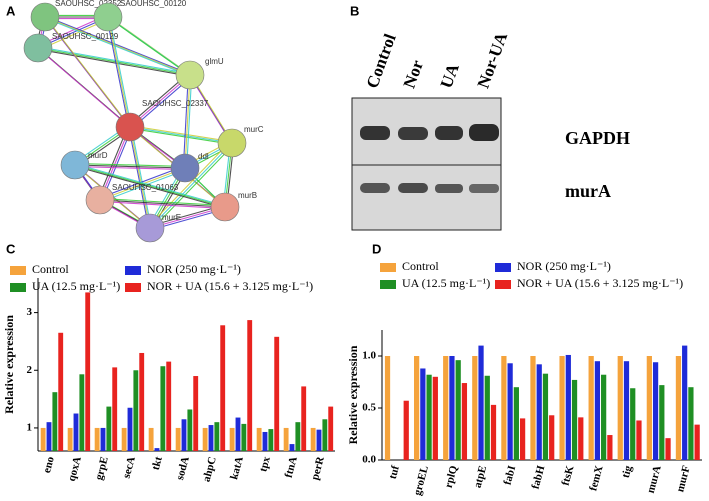 The width and height of the screenshot is (709, 501). What do you see at coordinates (203, 156) in the screenshot?
I see `node-label: ddl` at bounding box center [203, 156].